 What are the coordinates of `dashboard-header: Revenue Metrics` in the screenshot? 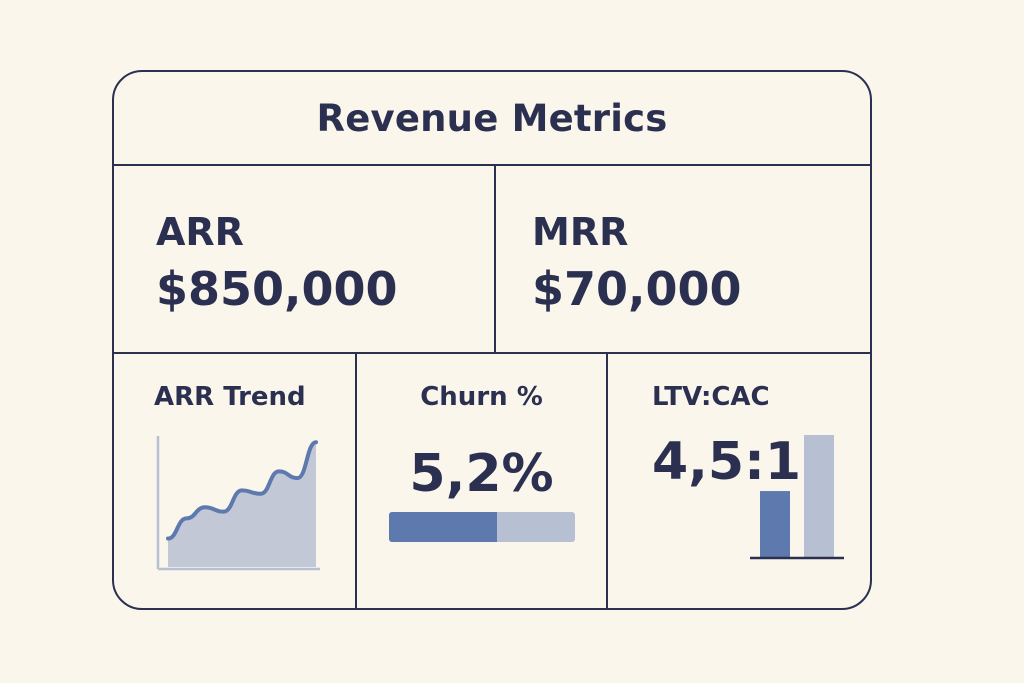 It's located at (492, 119).